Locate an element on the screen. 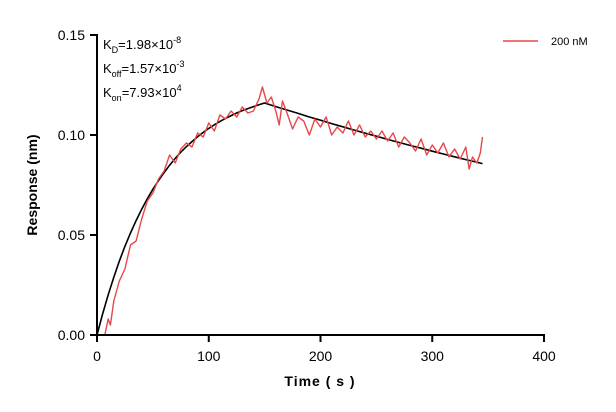 The height and width of the screenshot is (412, 616). y-tick-label: 0.00 is located at coordinates (71, 335).